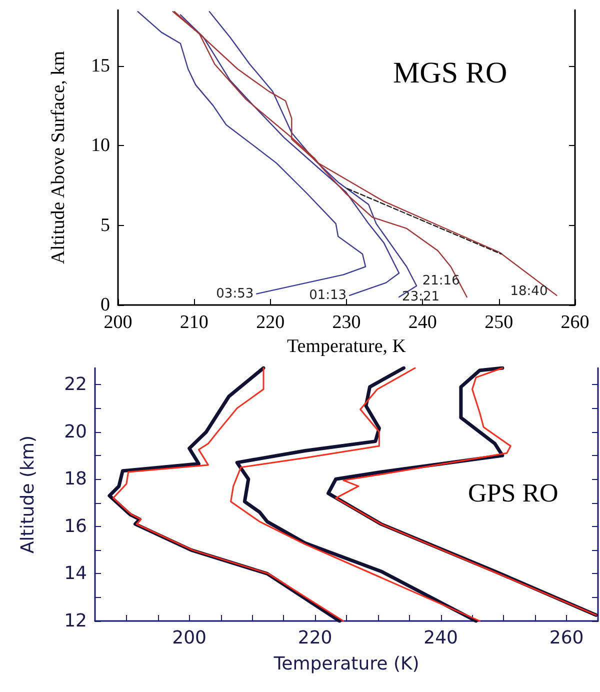 Image resolution: width=600 pixels, height=692 pixels. I want to click on x-tick-label: 250, so click(499, 322).